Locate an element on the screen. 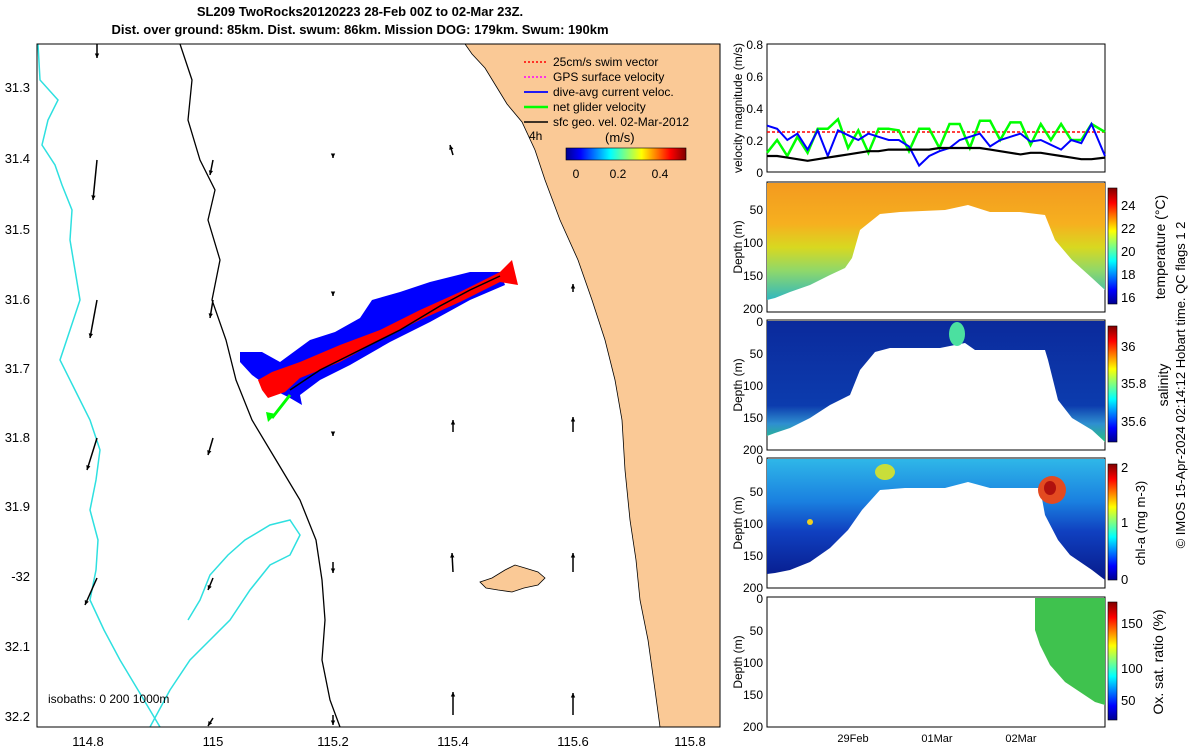  cbar-tick: 0 is located at coordinates (1124, 579).